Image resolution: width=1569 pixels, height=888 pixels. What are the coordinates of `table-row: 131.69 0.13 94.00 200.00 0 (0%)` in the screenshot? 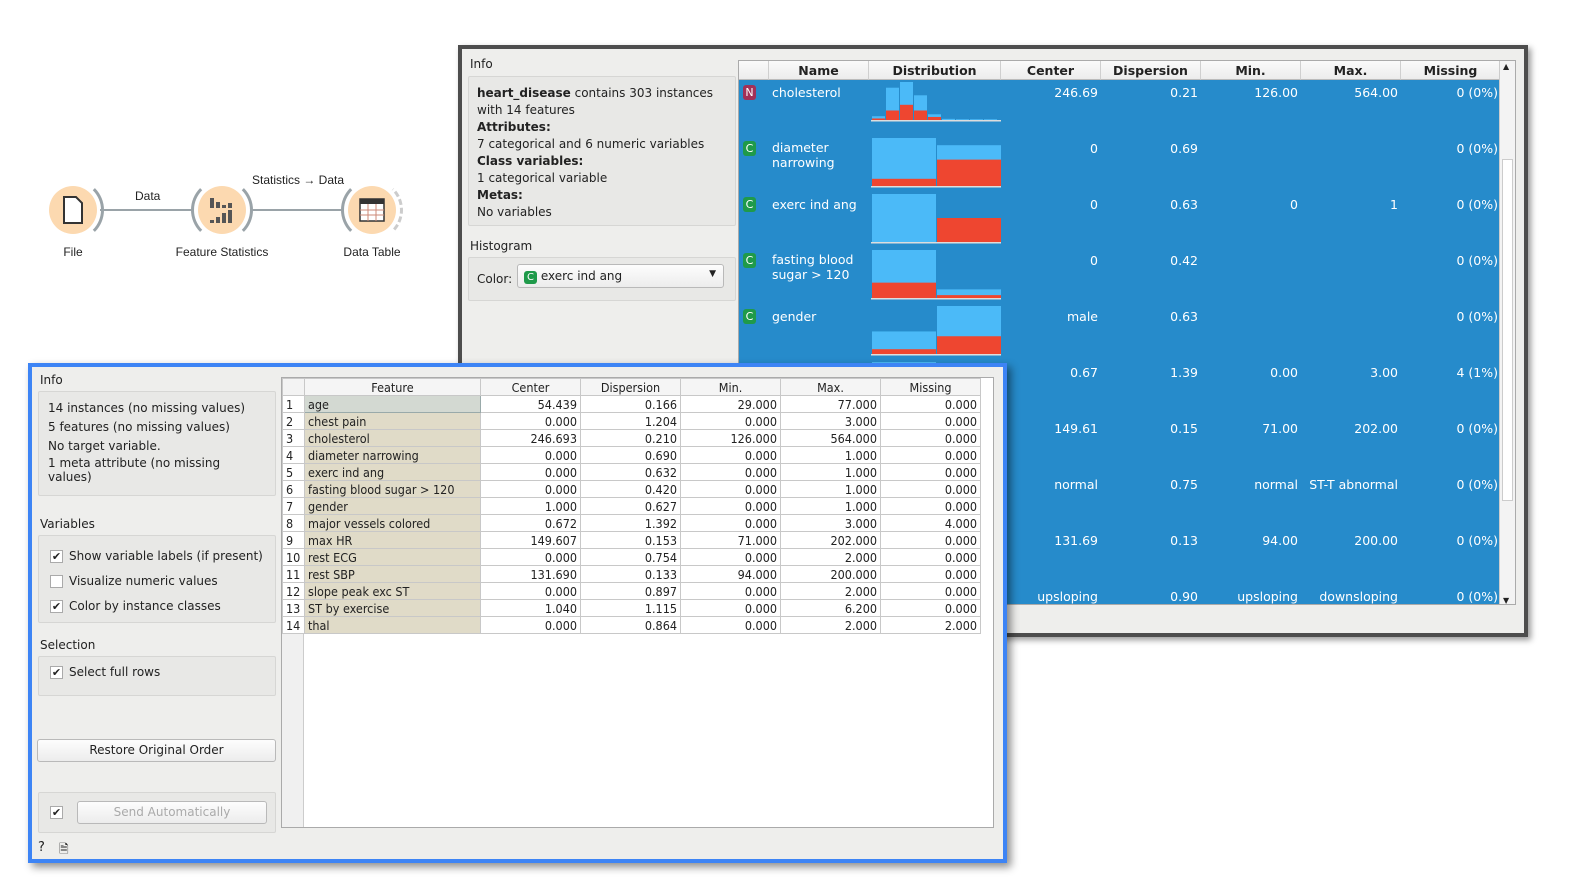 It's located at (1120, 556).